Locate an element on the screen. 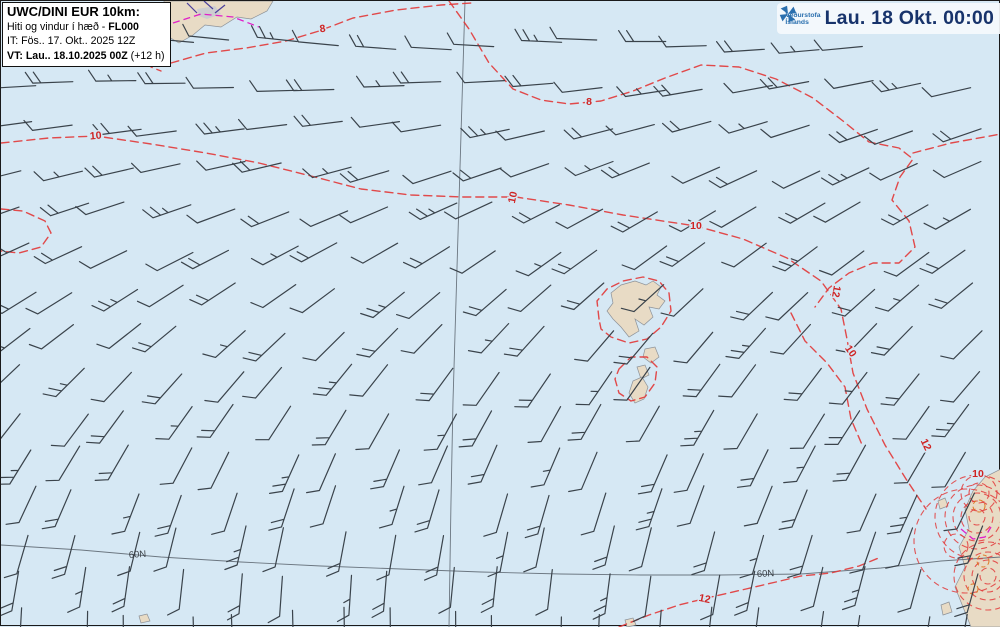 This screenshot has width=1000, height=627. graticule-line is located at coordinates (457, 314).